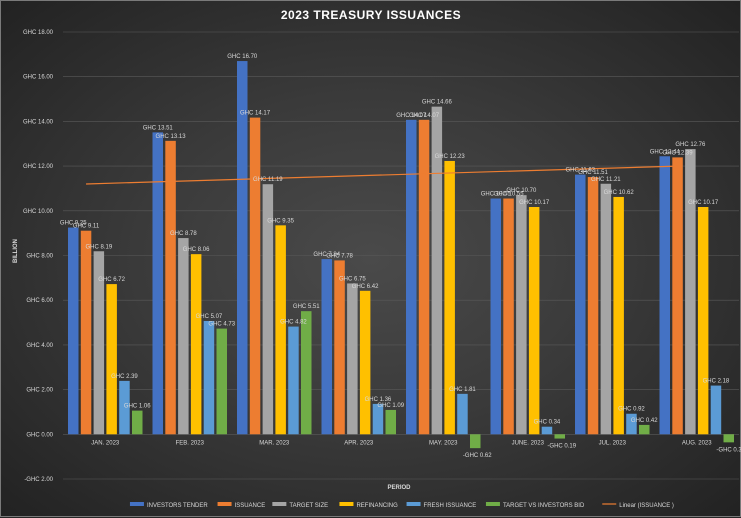  Describe the element at coordinates (38, 78) in the screenshot. I see `y-tick-label: GHC 16.00` at that location.